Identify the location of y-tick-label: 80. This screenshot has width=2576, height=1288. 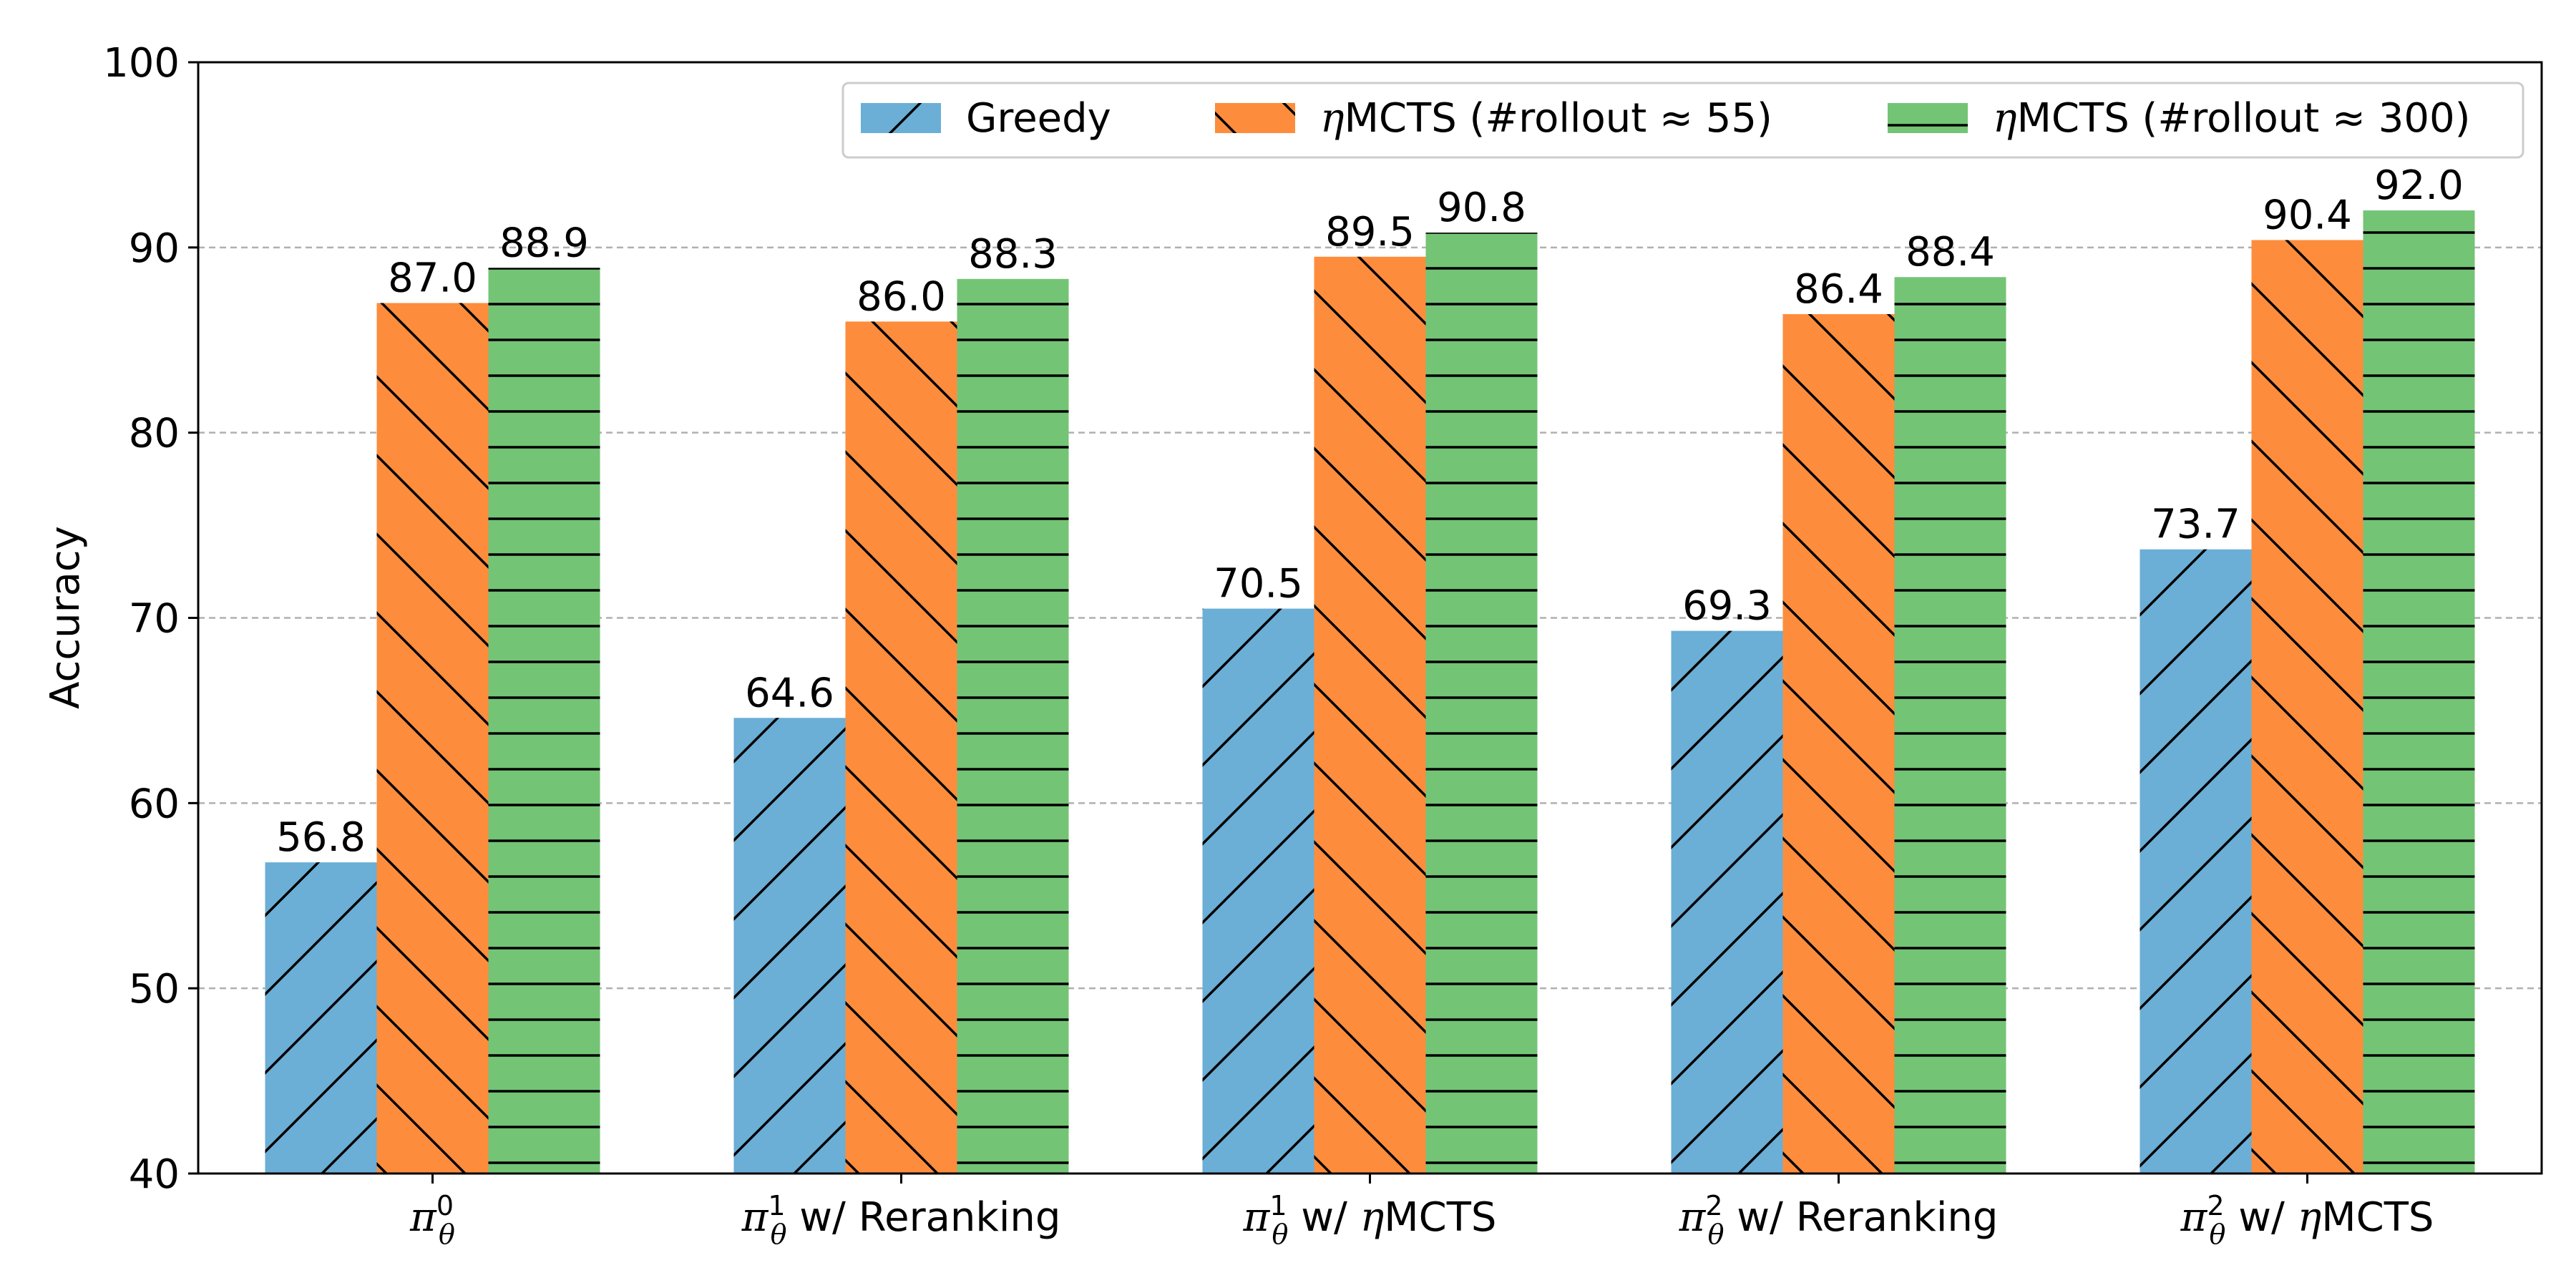
(154, 434).